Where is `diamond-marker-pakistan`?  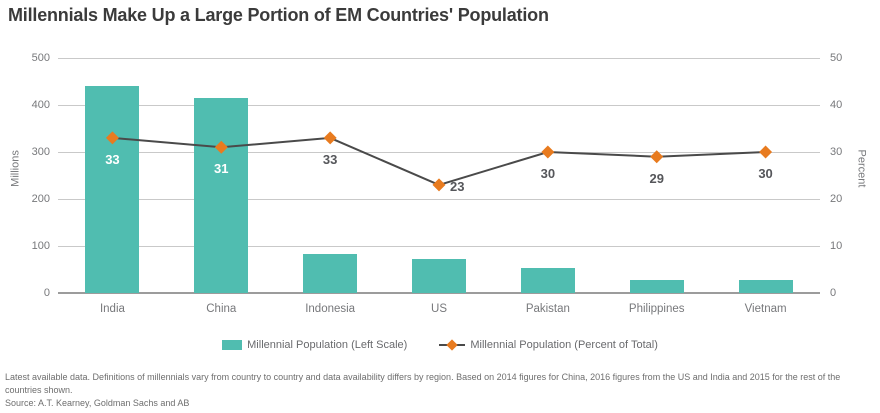
diamond-marker-pakistan is located at coordinates (548, 152).